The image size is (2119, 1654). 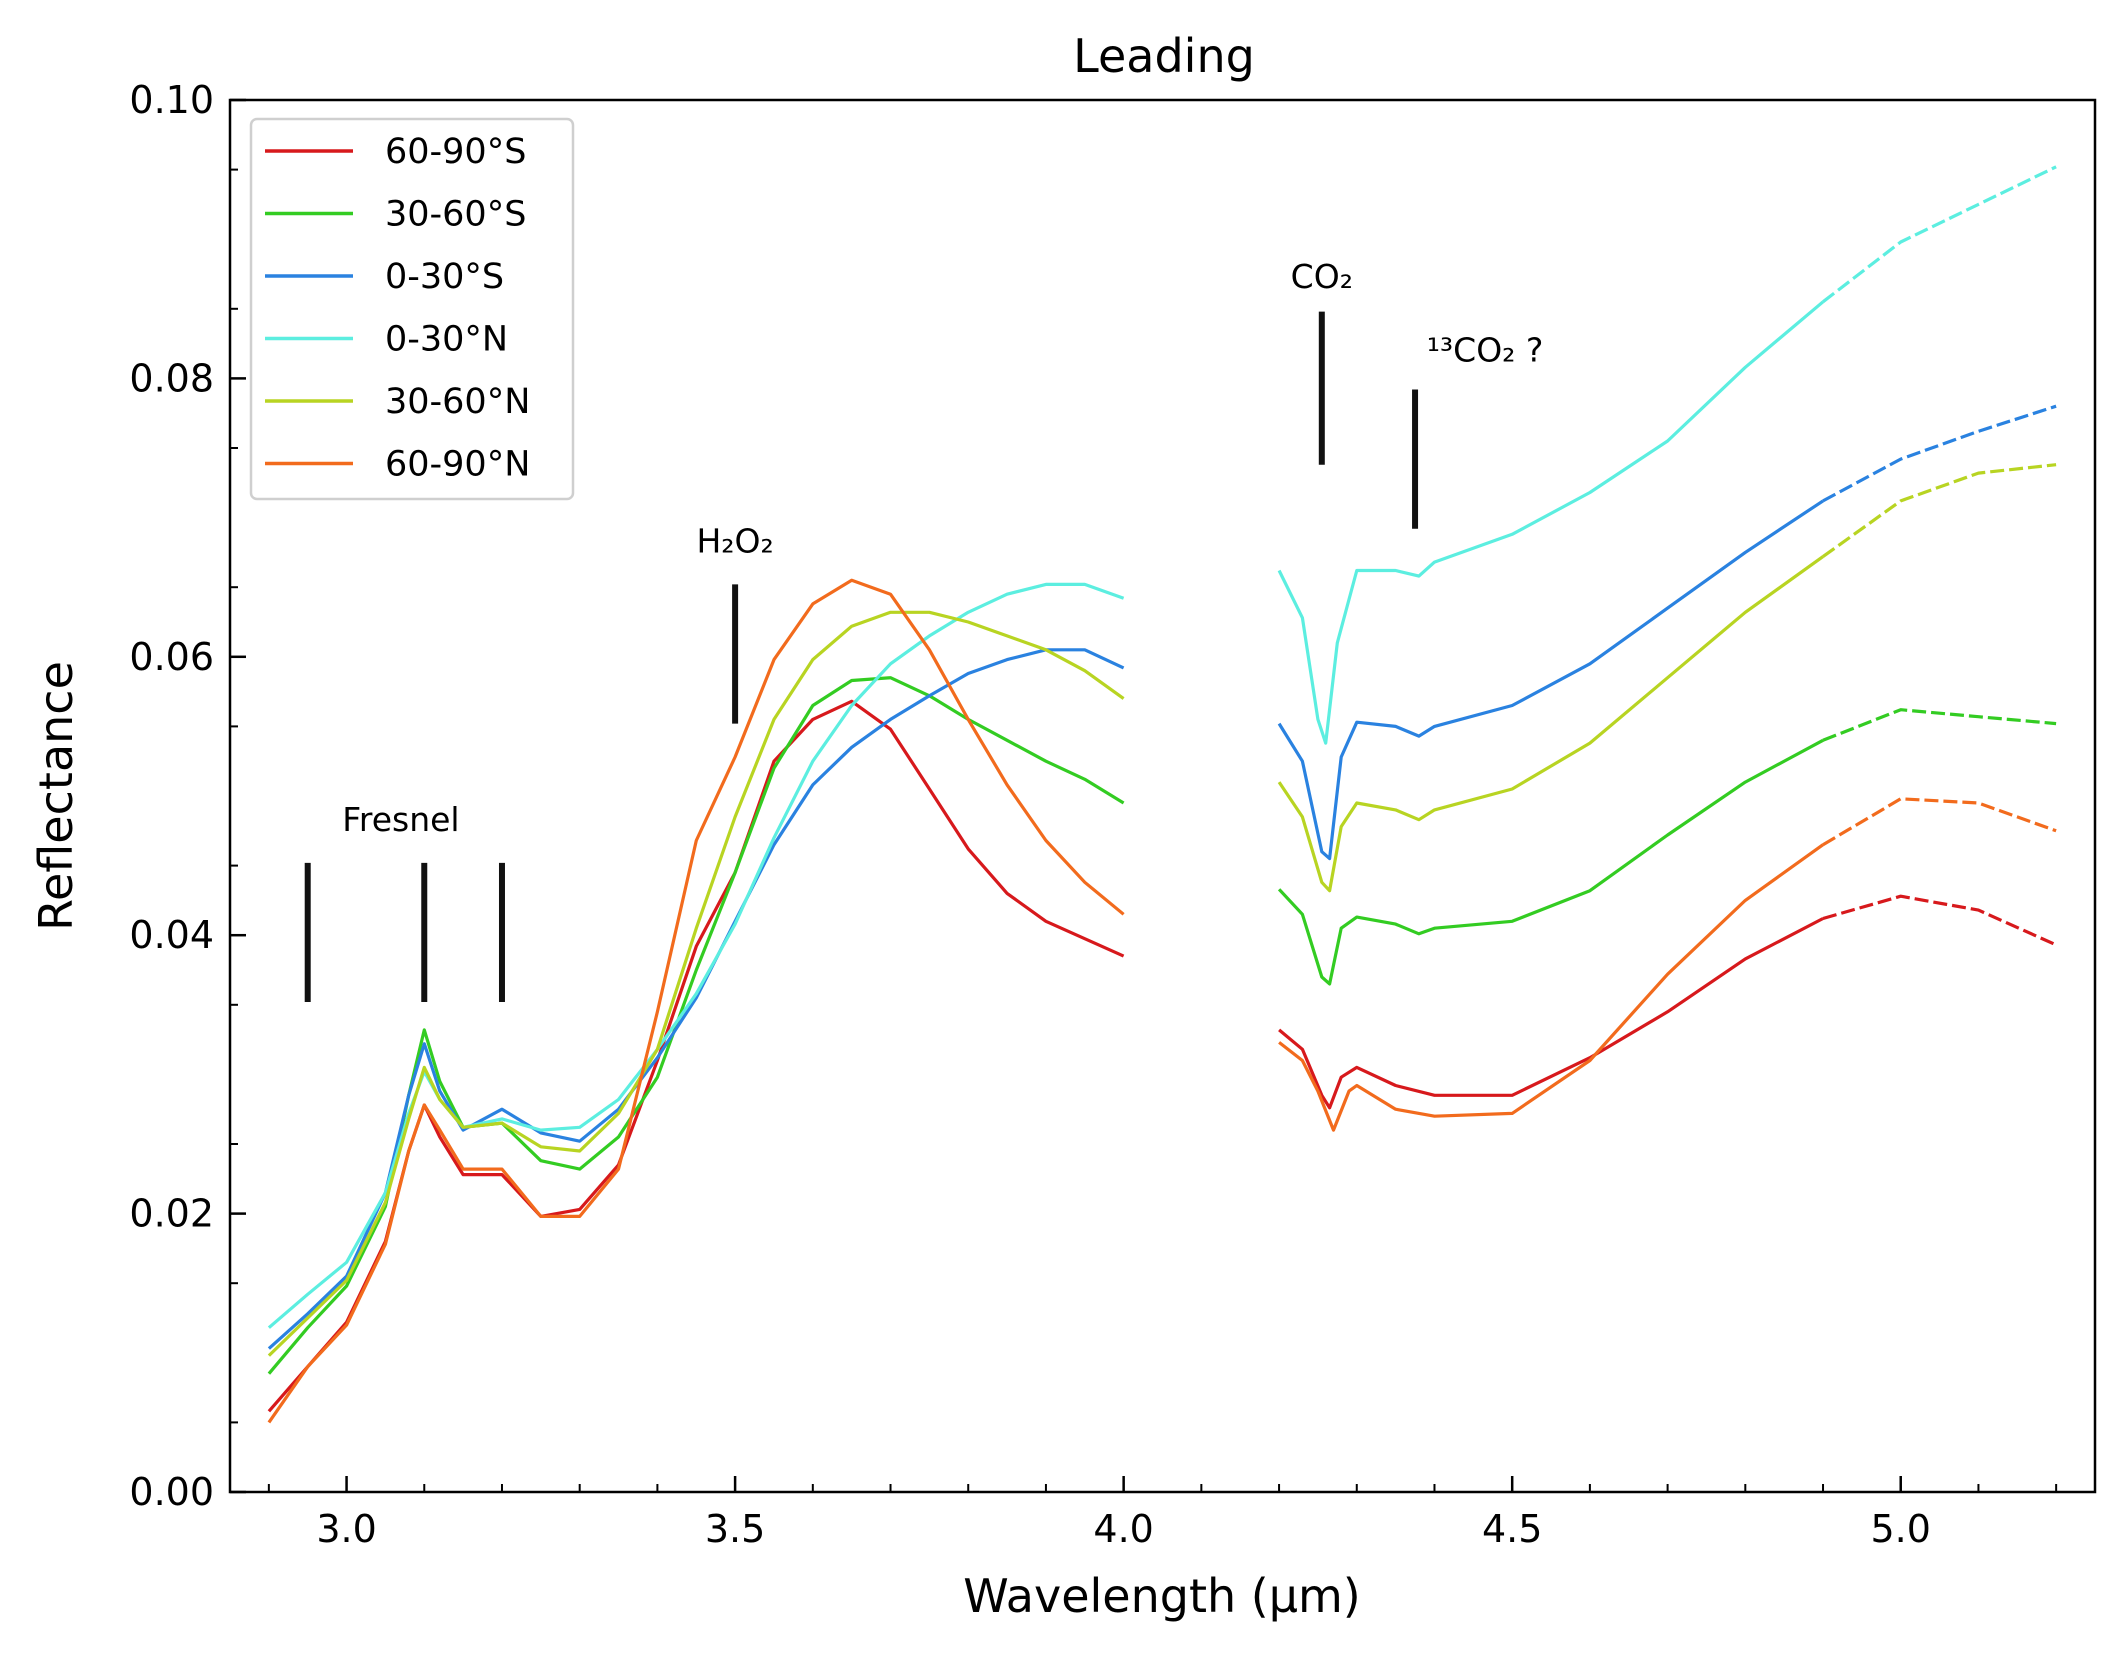 What do you see at coordinates (455, 152) in the screenshot?
I see `legend-label: 60-90°S` at bounding box center [455, 152].